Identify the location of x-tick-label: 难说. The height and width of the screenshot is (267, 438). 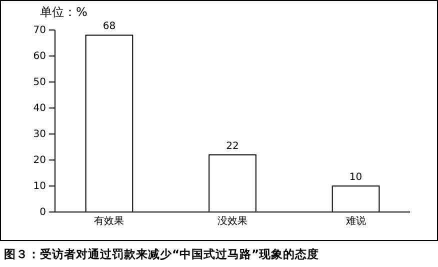
(356, 221).